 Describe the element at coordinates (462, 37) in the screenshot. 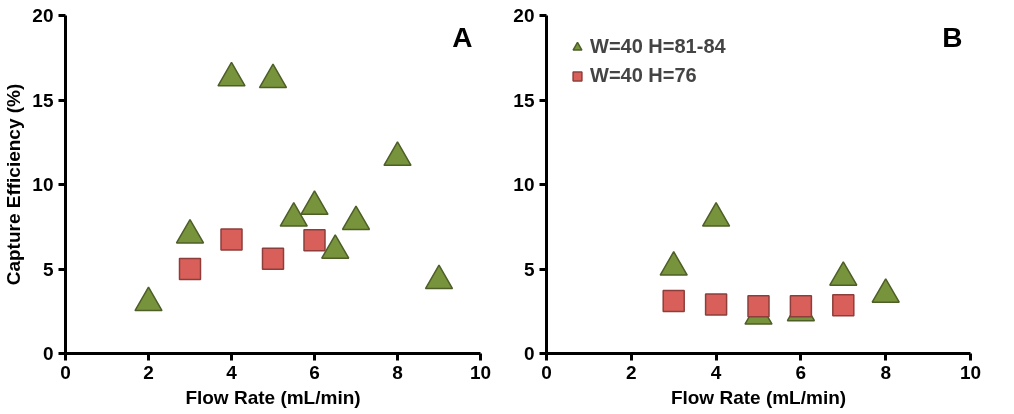

I see `annotation: A` at that location.